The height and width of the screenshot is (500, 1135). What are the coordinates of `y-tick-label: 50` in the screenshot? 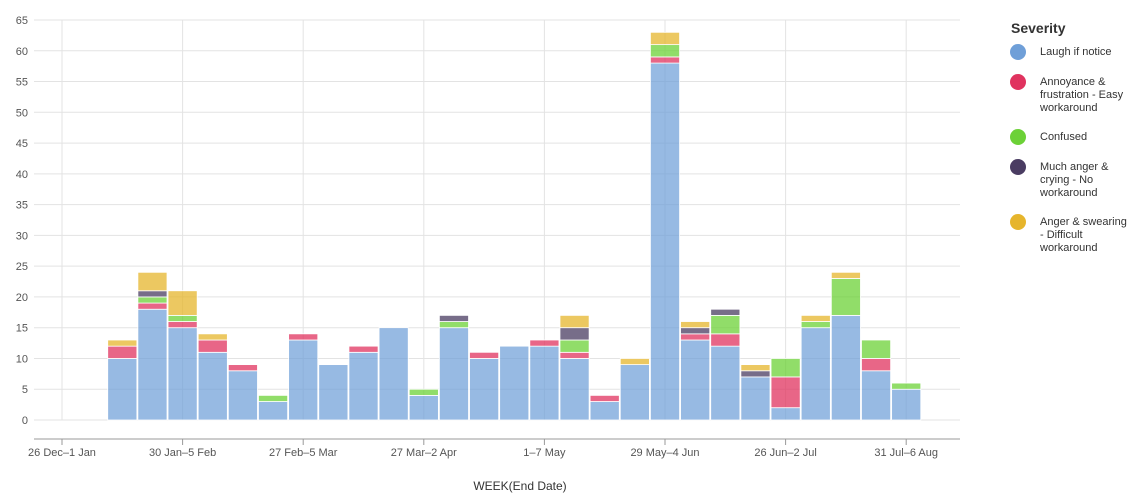 It's located at (22, 113).